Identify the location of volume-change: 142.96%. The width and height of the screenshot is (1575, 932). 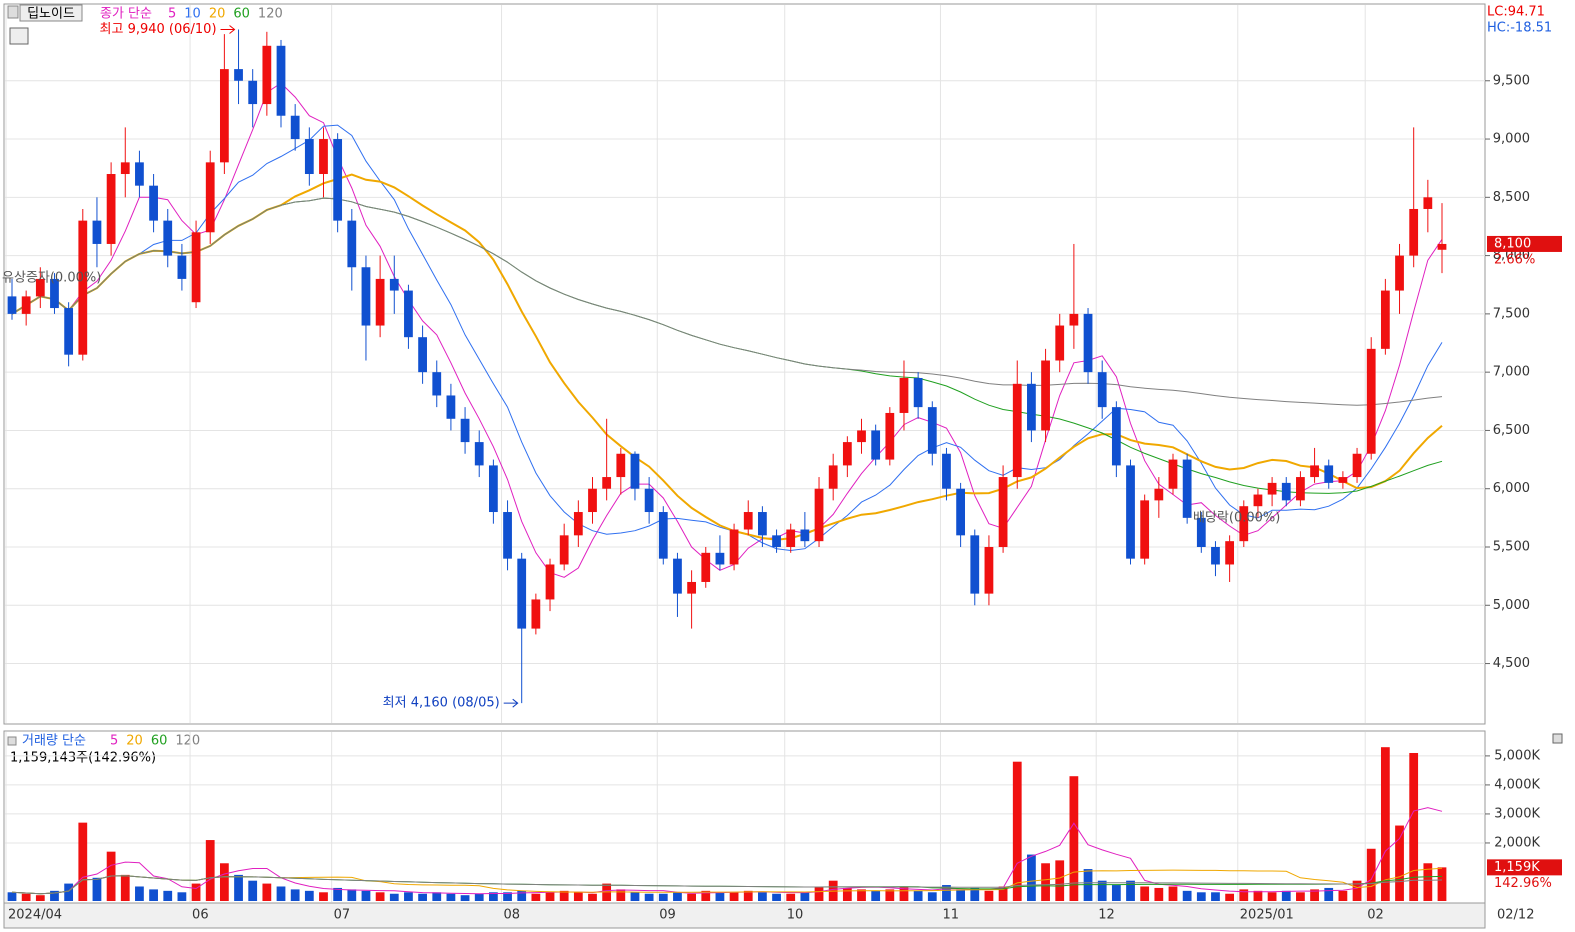
(1523, 883).